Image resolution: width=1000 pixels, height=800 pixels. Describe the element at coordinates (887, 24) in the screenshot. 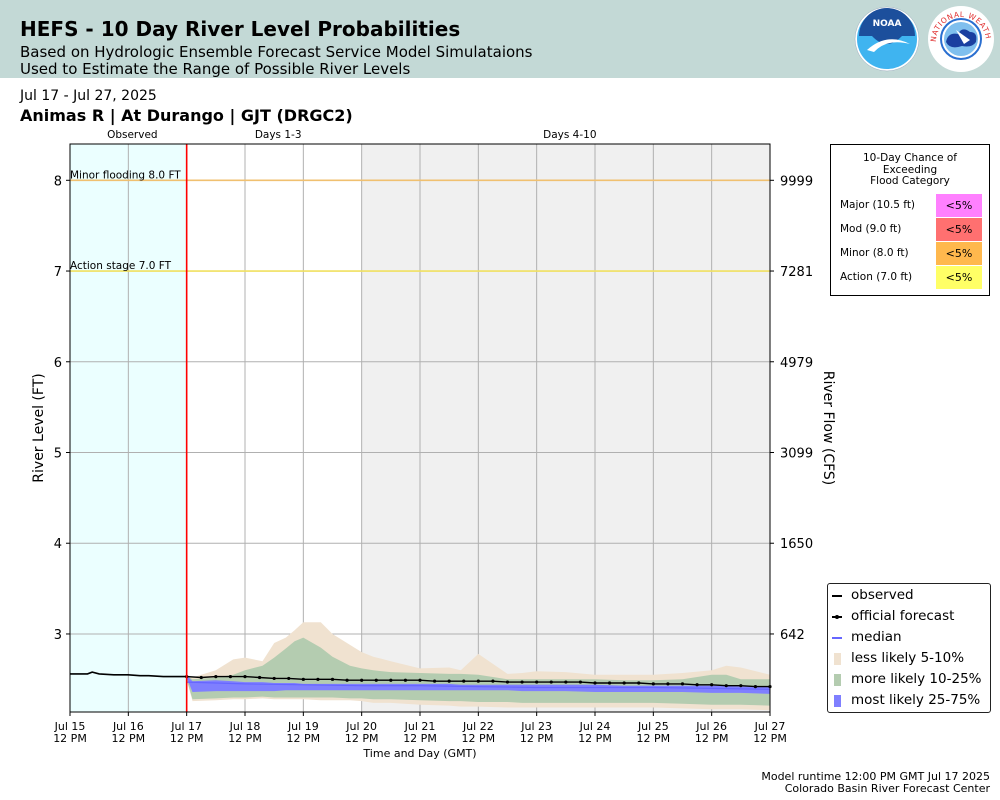

I see `noaa-logo-text: NOAA` at that location.